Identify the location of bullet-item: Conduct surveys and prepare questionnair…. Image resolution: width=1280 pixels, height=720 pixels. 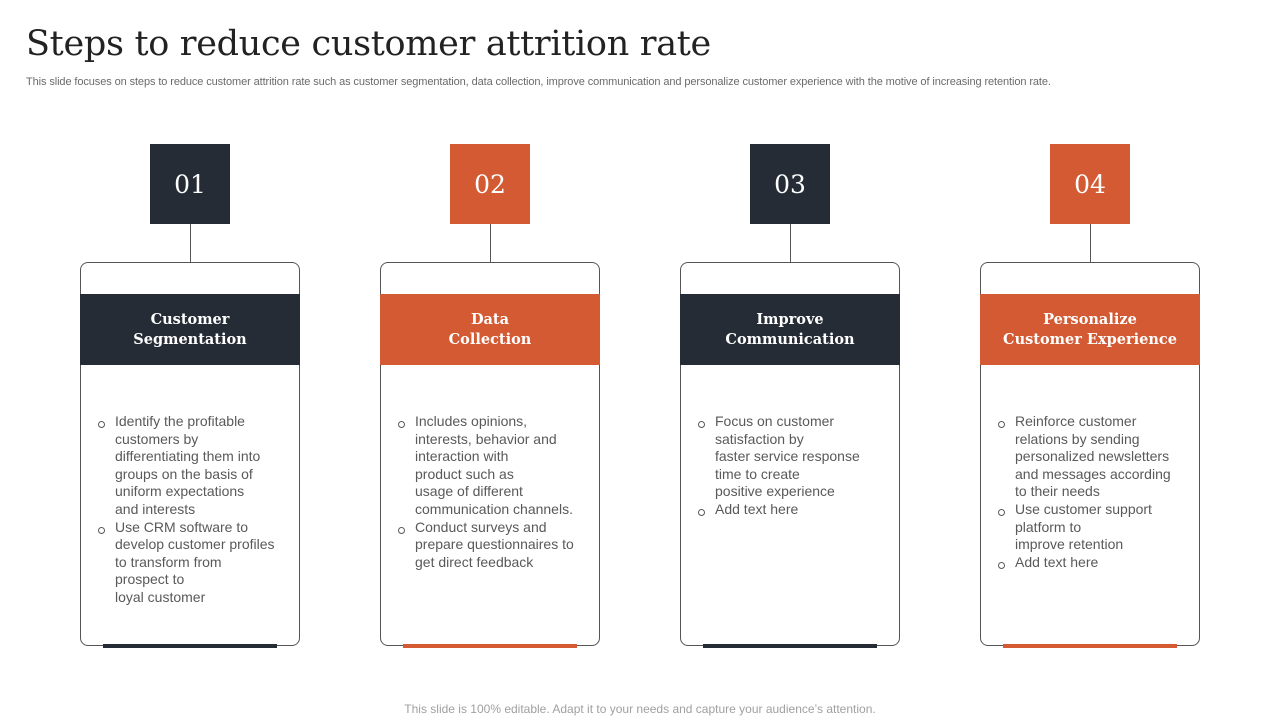
(492, 545).